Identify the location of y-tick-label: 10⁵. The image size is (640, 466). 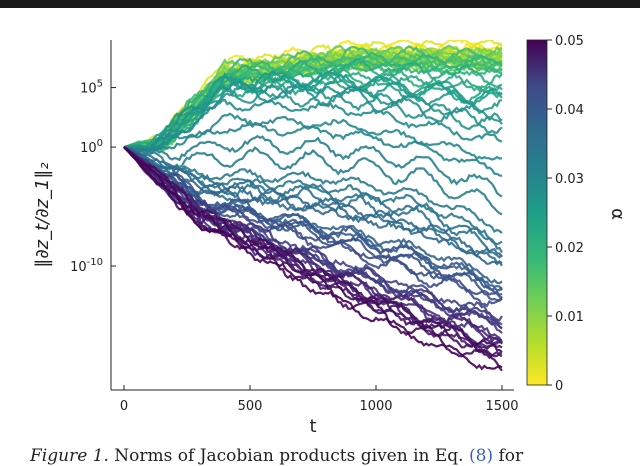
(91, 88).